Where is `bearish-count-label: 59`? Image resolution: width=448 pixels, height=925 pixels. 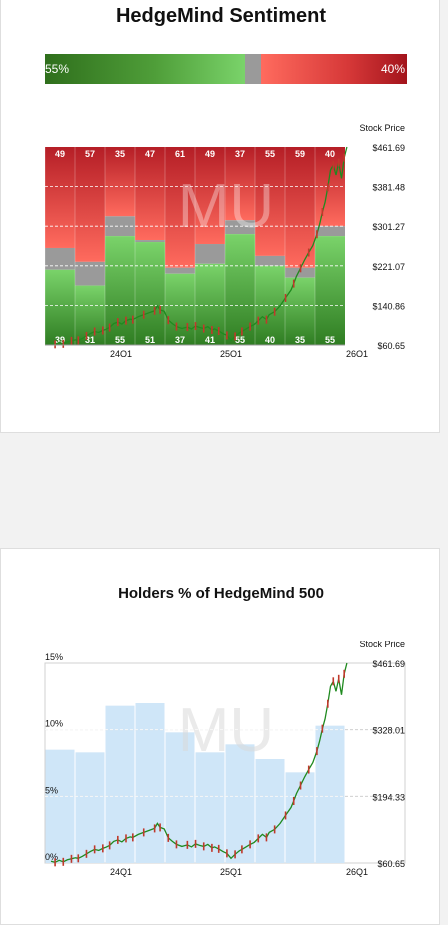
bearish-count-label: 59 is located at coordinates (300, 154).